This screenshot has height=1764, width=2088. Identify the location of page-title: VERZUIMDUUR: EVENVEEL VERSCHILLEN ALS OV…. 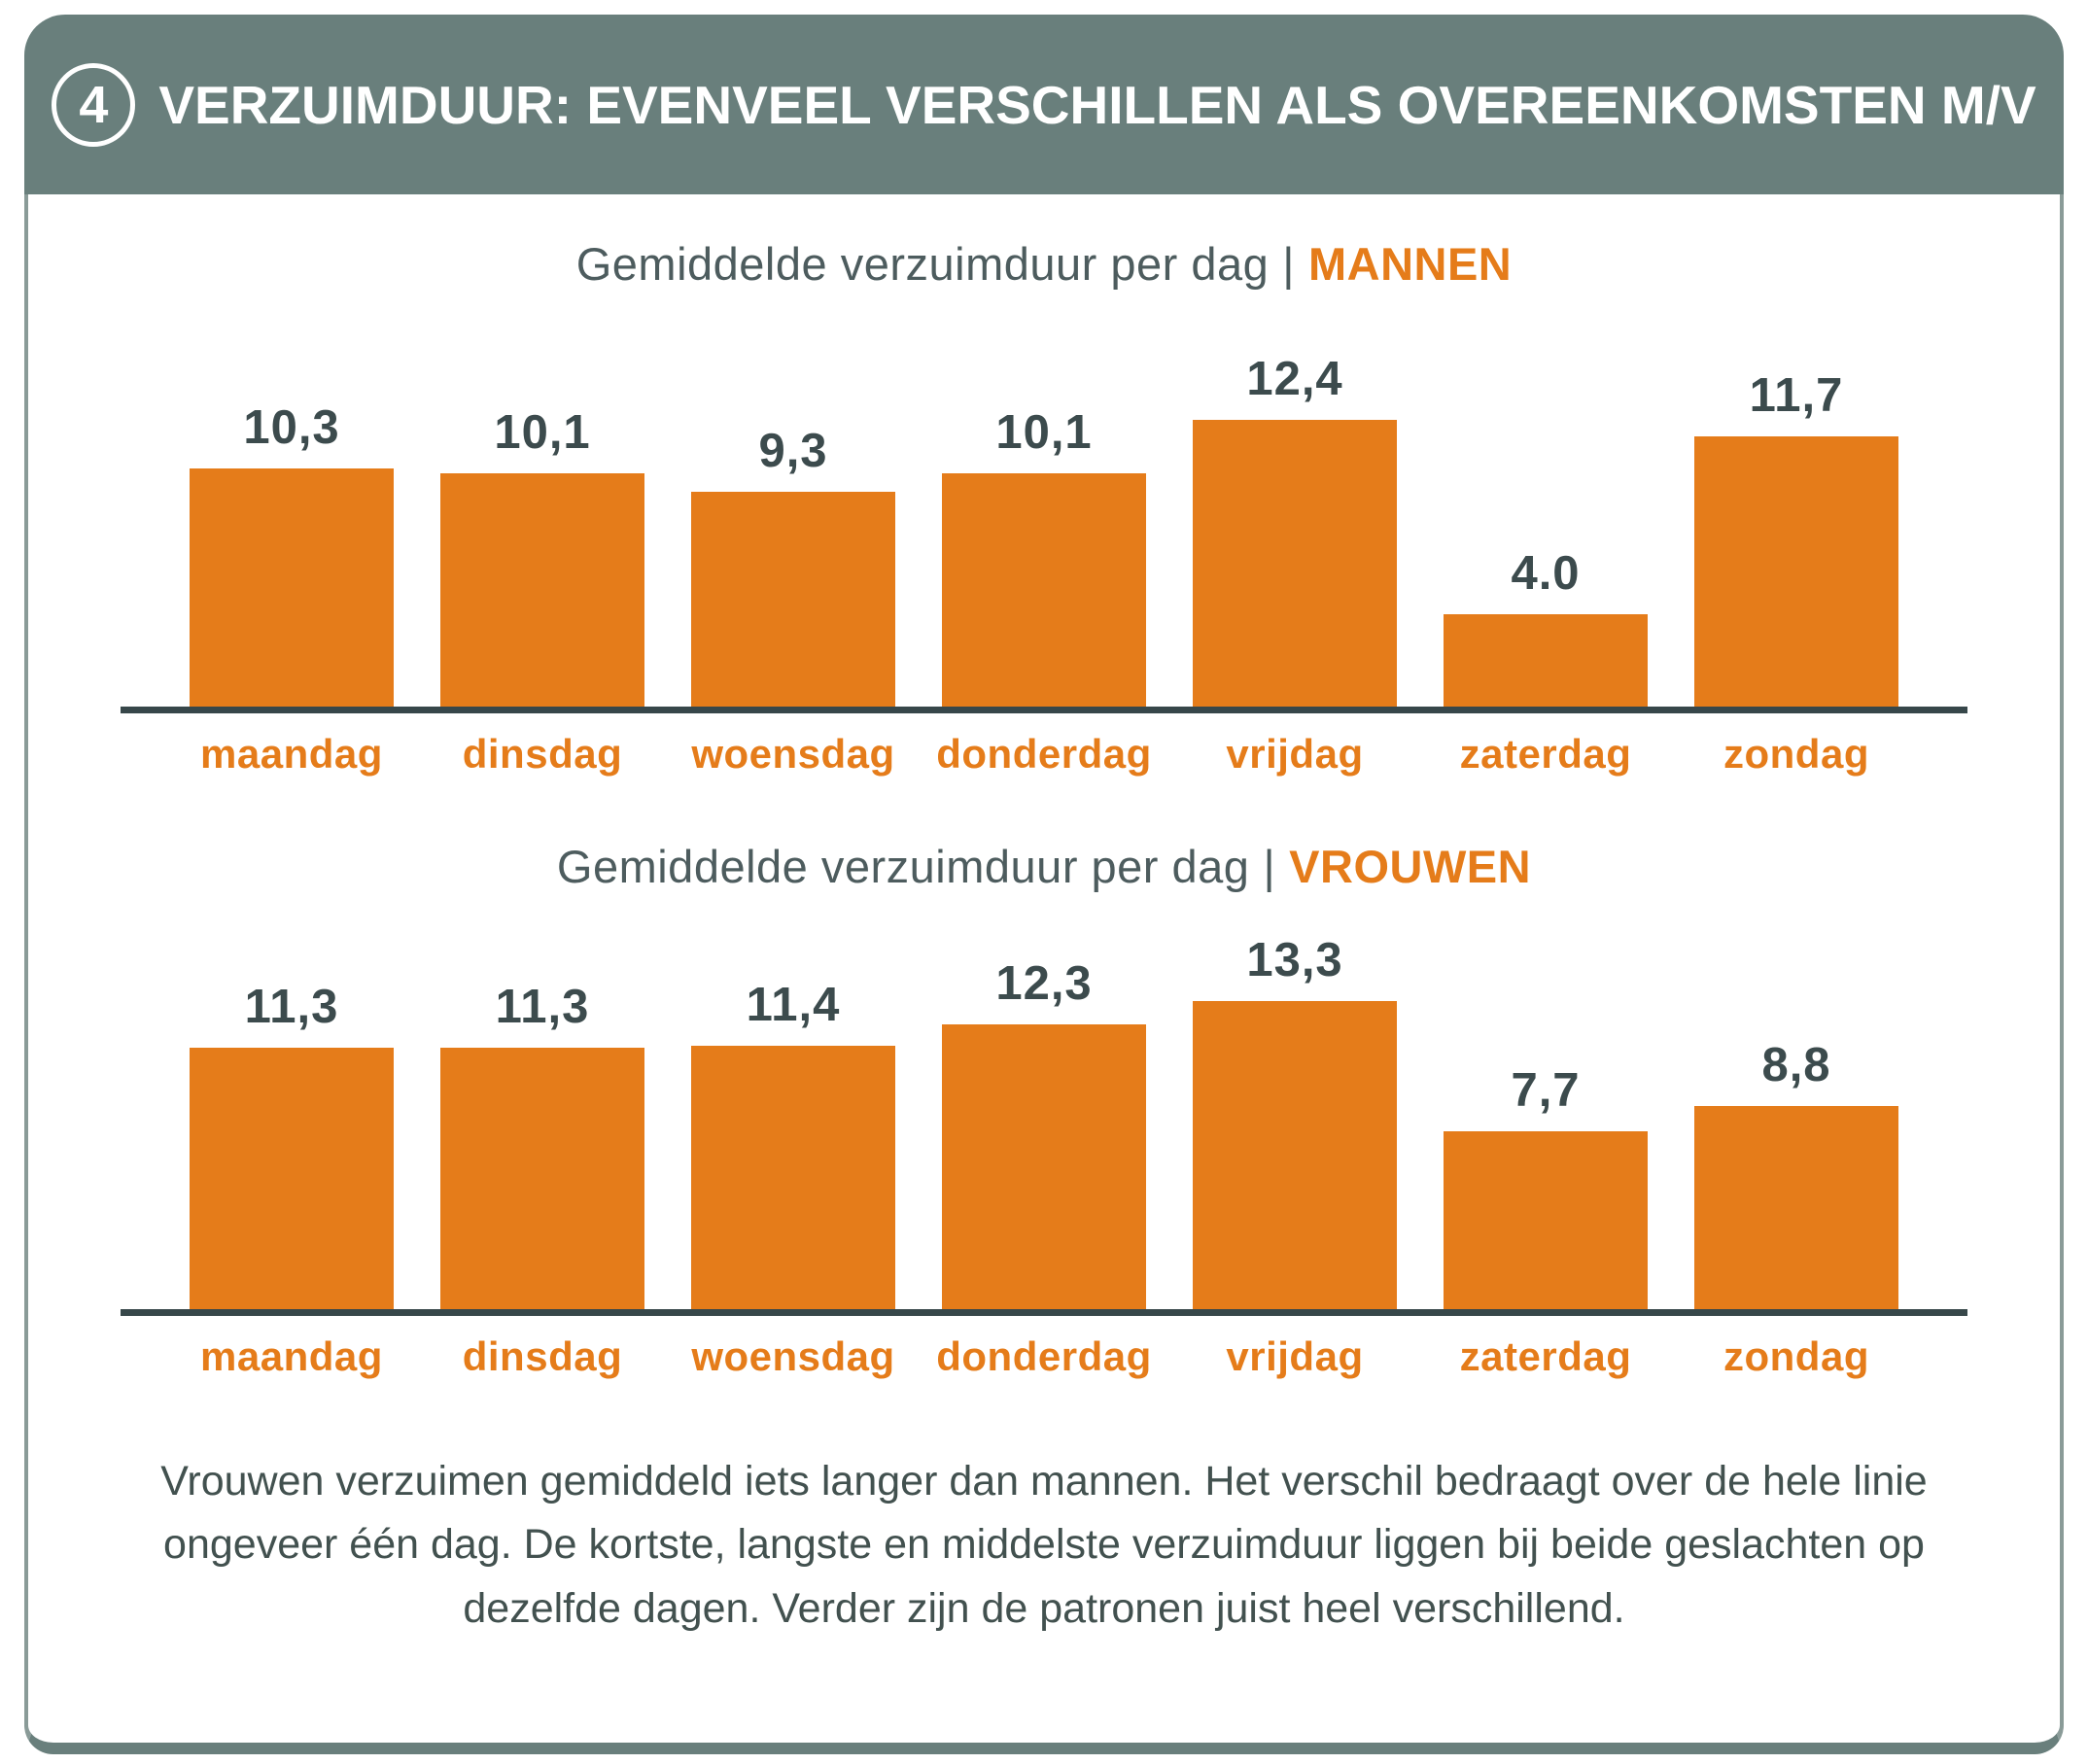
(1097, 104).